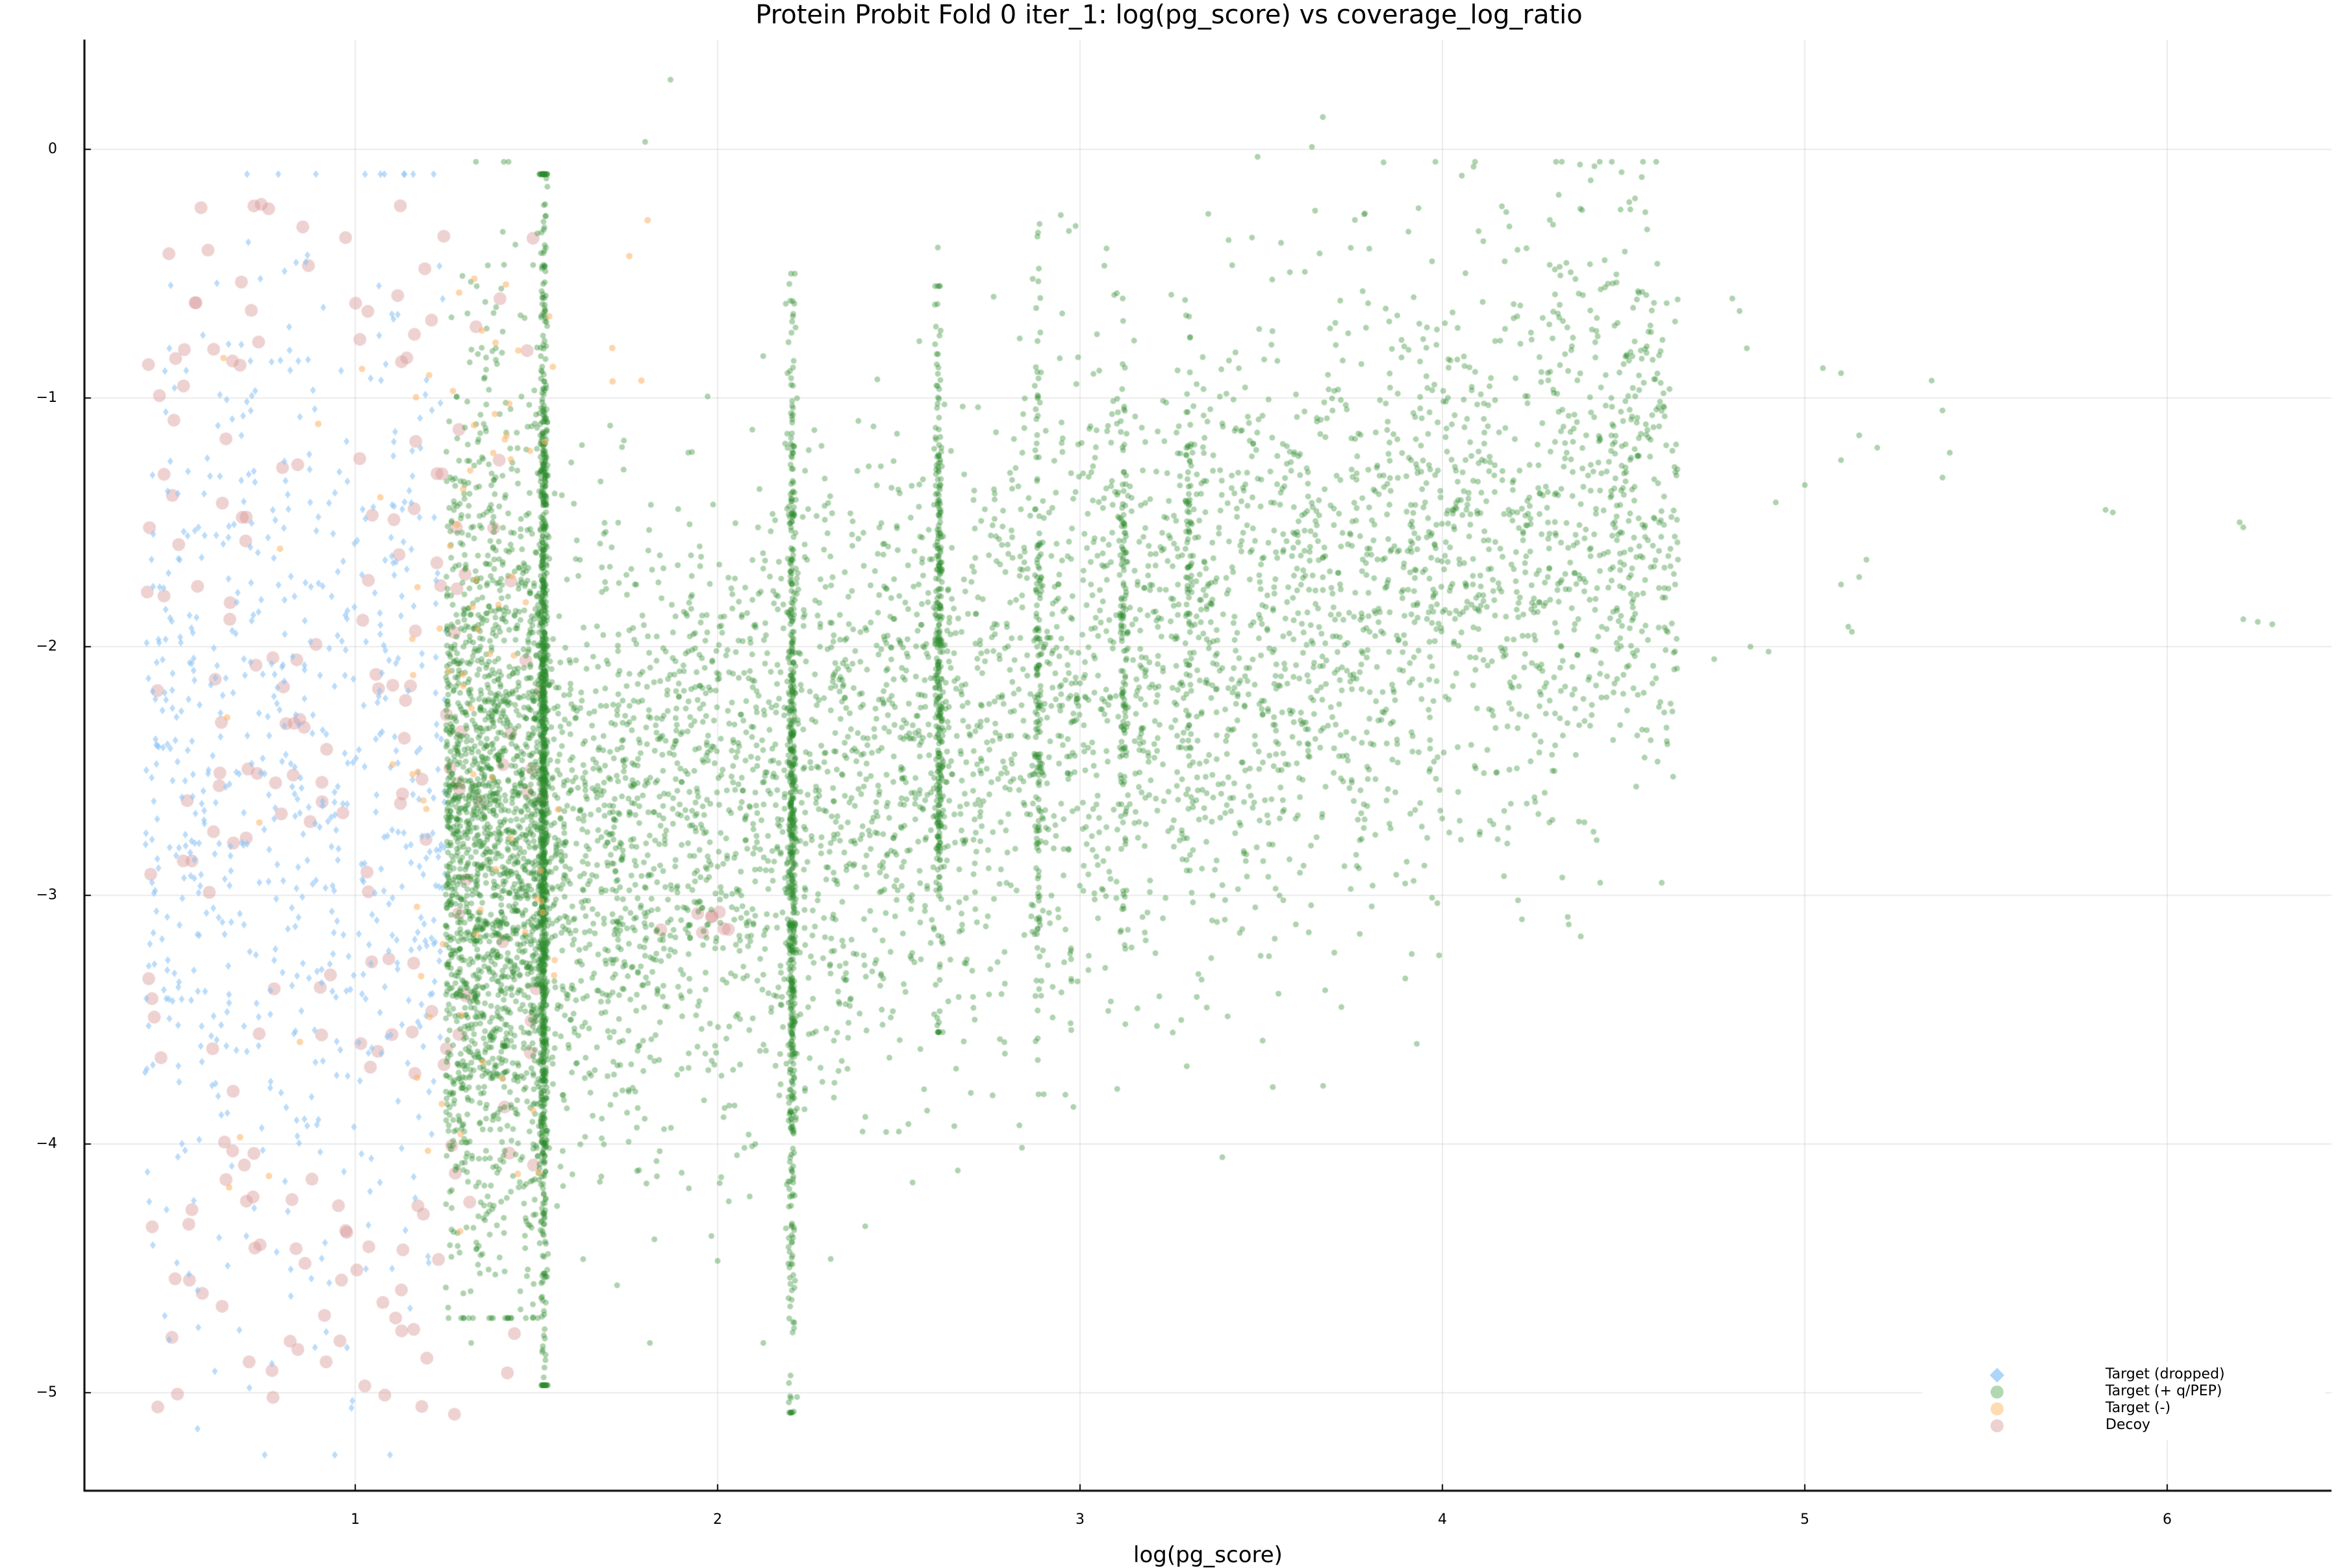 The height and width of the screenshot is (1568, 2338). I want to click on y-tick-label: −3, so click(46, 895).